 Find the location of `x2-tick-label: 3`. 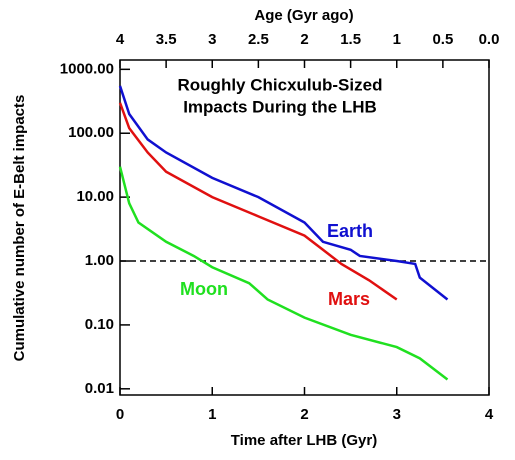

x2-tick-label: 3 is located at coordinates (212, 39).